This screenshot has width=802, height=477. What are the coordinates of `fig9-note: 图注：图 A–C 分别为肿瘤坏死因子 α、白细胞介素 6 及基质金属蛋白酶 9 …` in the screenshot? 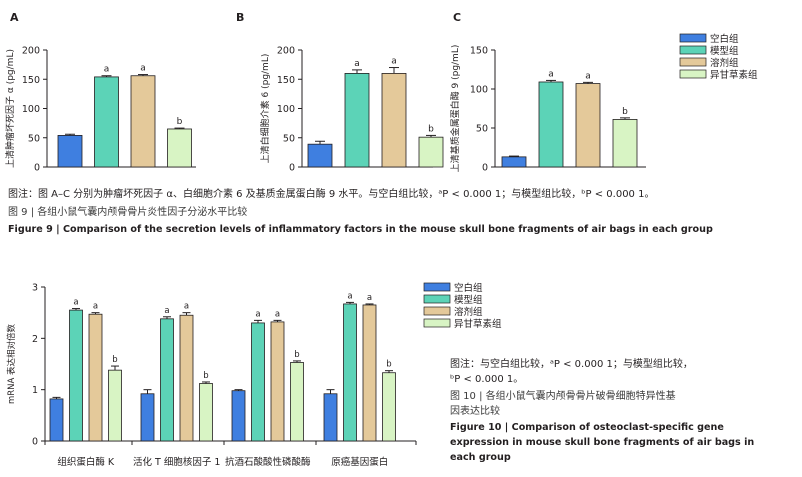 It's located at (331, 194).